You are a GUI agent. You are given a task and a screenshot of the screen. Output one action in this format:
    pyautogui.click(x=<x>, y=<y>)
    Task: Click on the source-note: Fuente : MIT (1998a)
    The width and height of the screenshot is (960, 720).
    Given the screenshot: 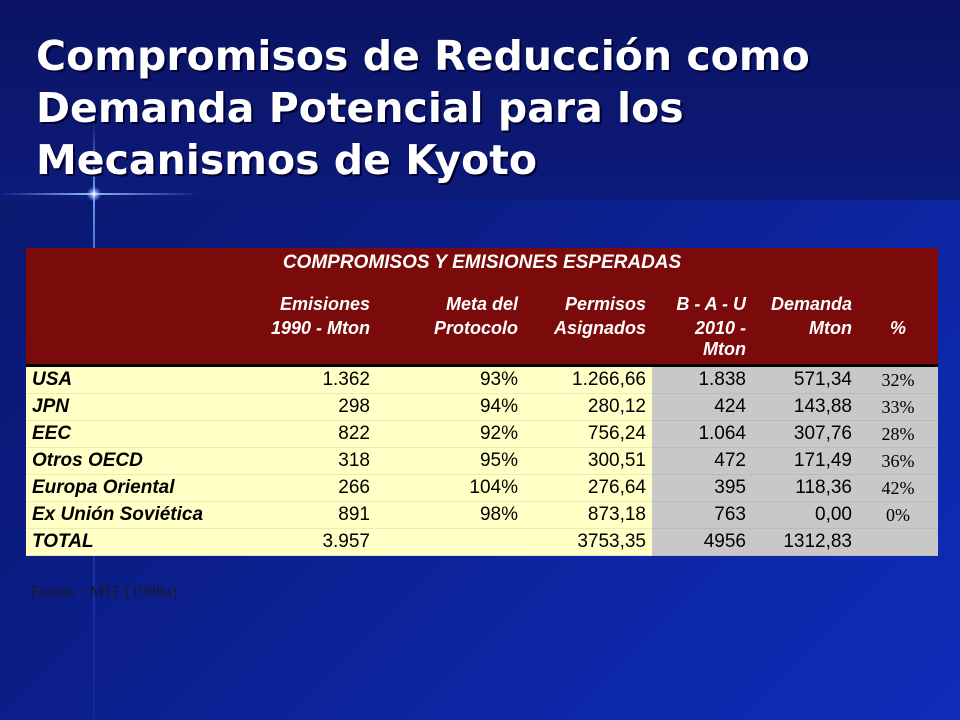 What is the action you would take?
    pyautogui.click(x=104, y=591)
    